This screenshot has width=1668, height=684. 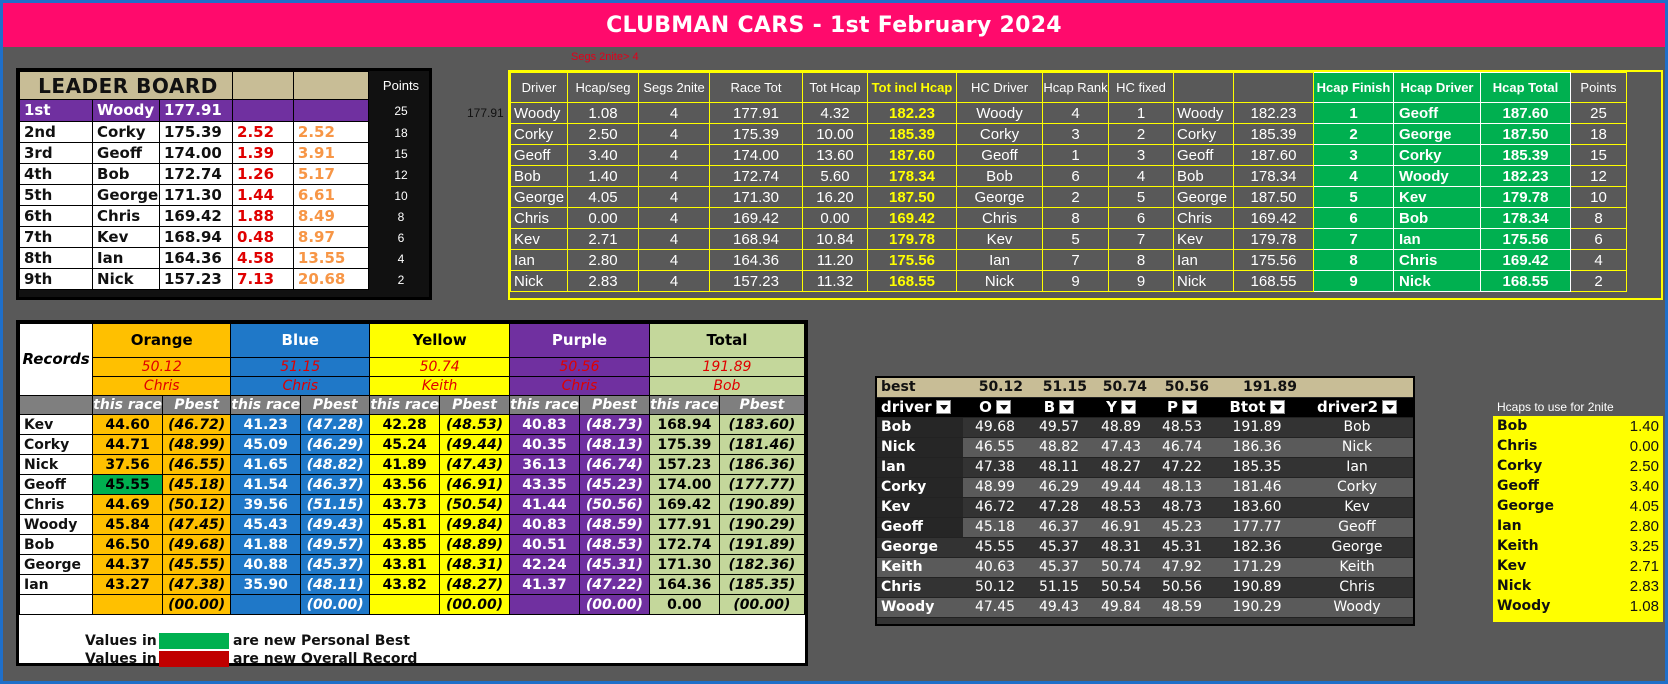 What do you see at coordinates (1273, 87) in the screenshot?
I see `results-header-cell` at bounding box center [1273, 87].